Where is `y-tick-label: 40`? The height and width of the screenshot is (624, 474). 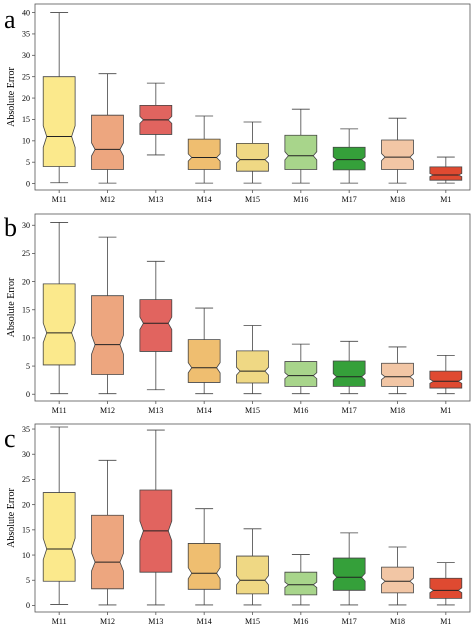 y-tick-label: 40 is located at coordinates (26, 12).